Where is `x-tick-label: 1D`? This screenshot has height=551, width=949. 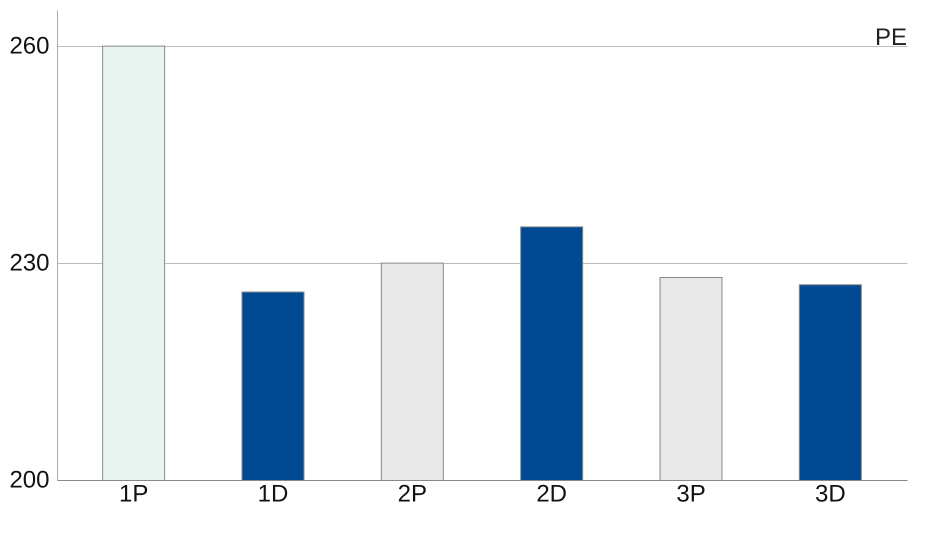 x-tick-label: 1D is located at coordinates (273, 494).